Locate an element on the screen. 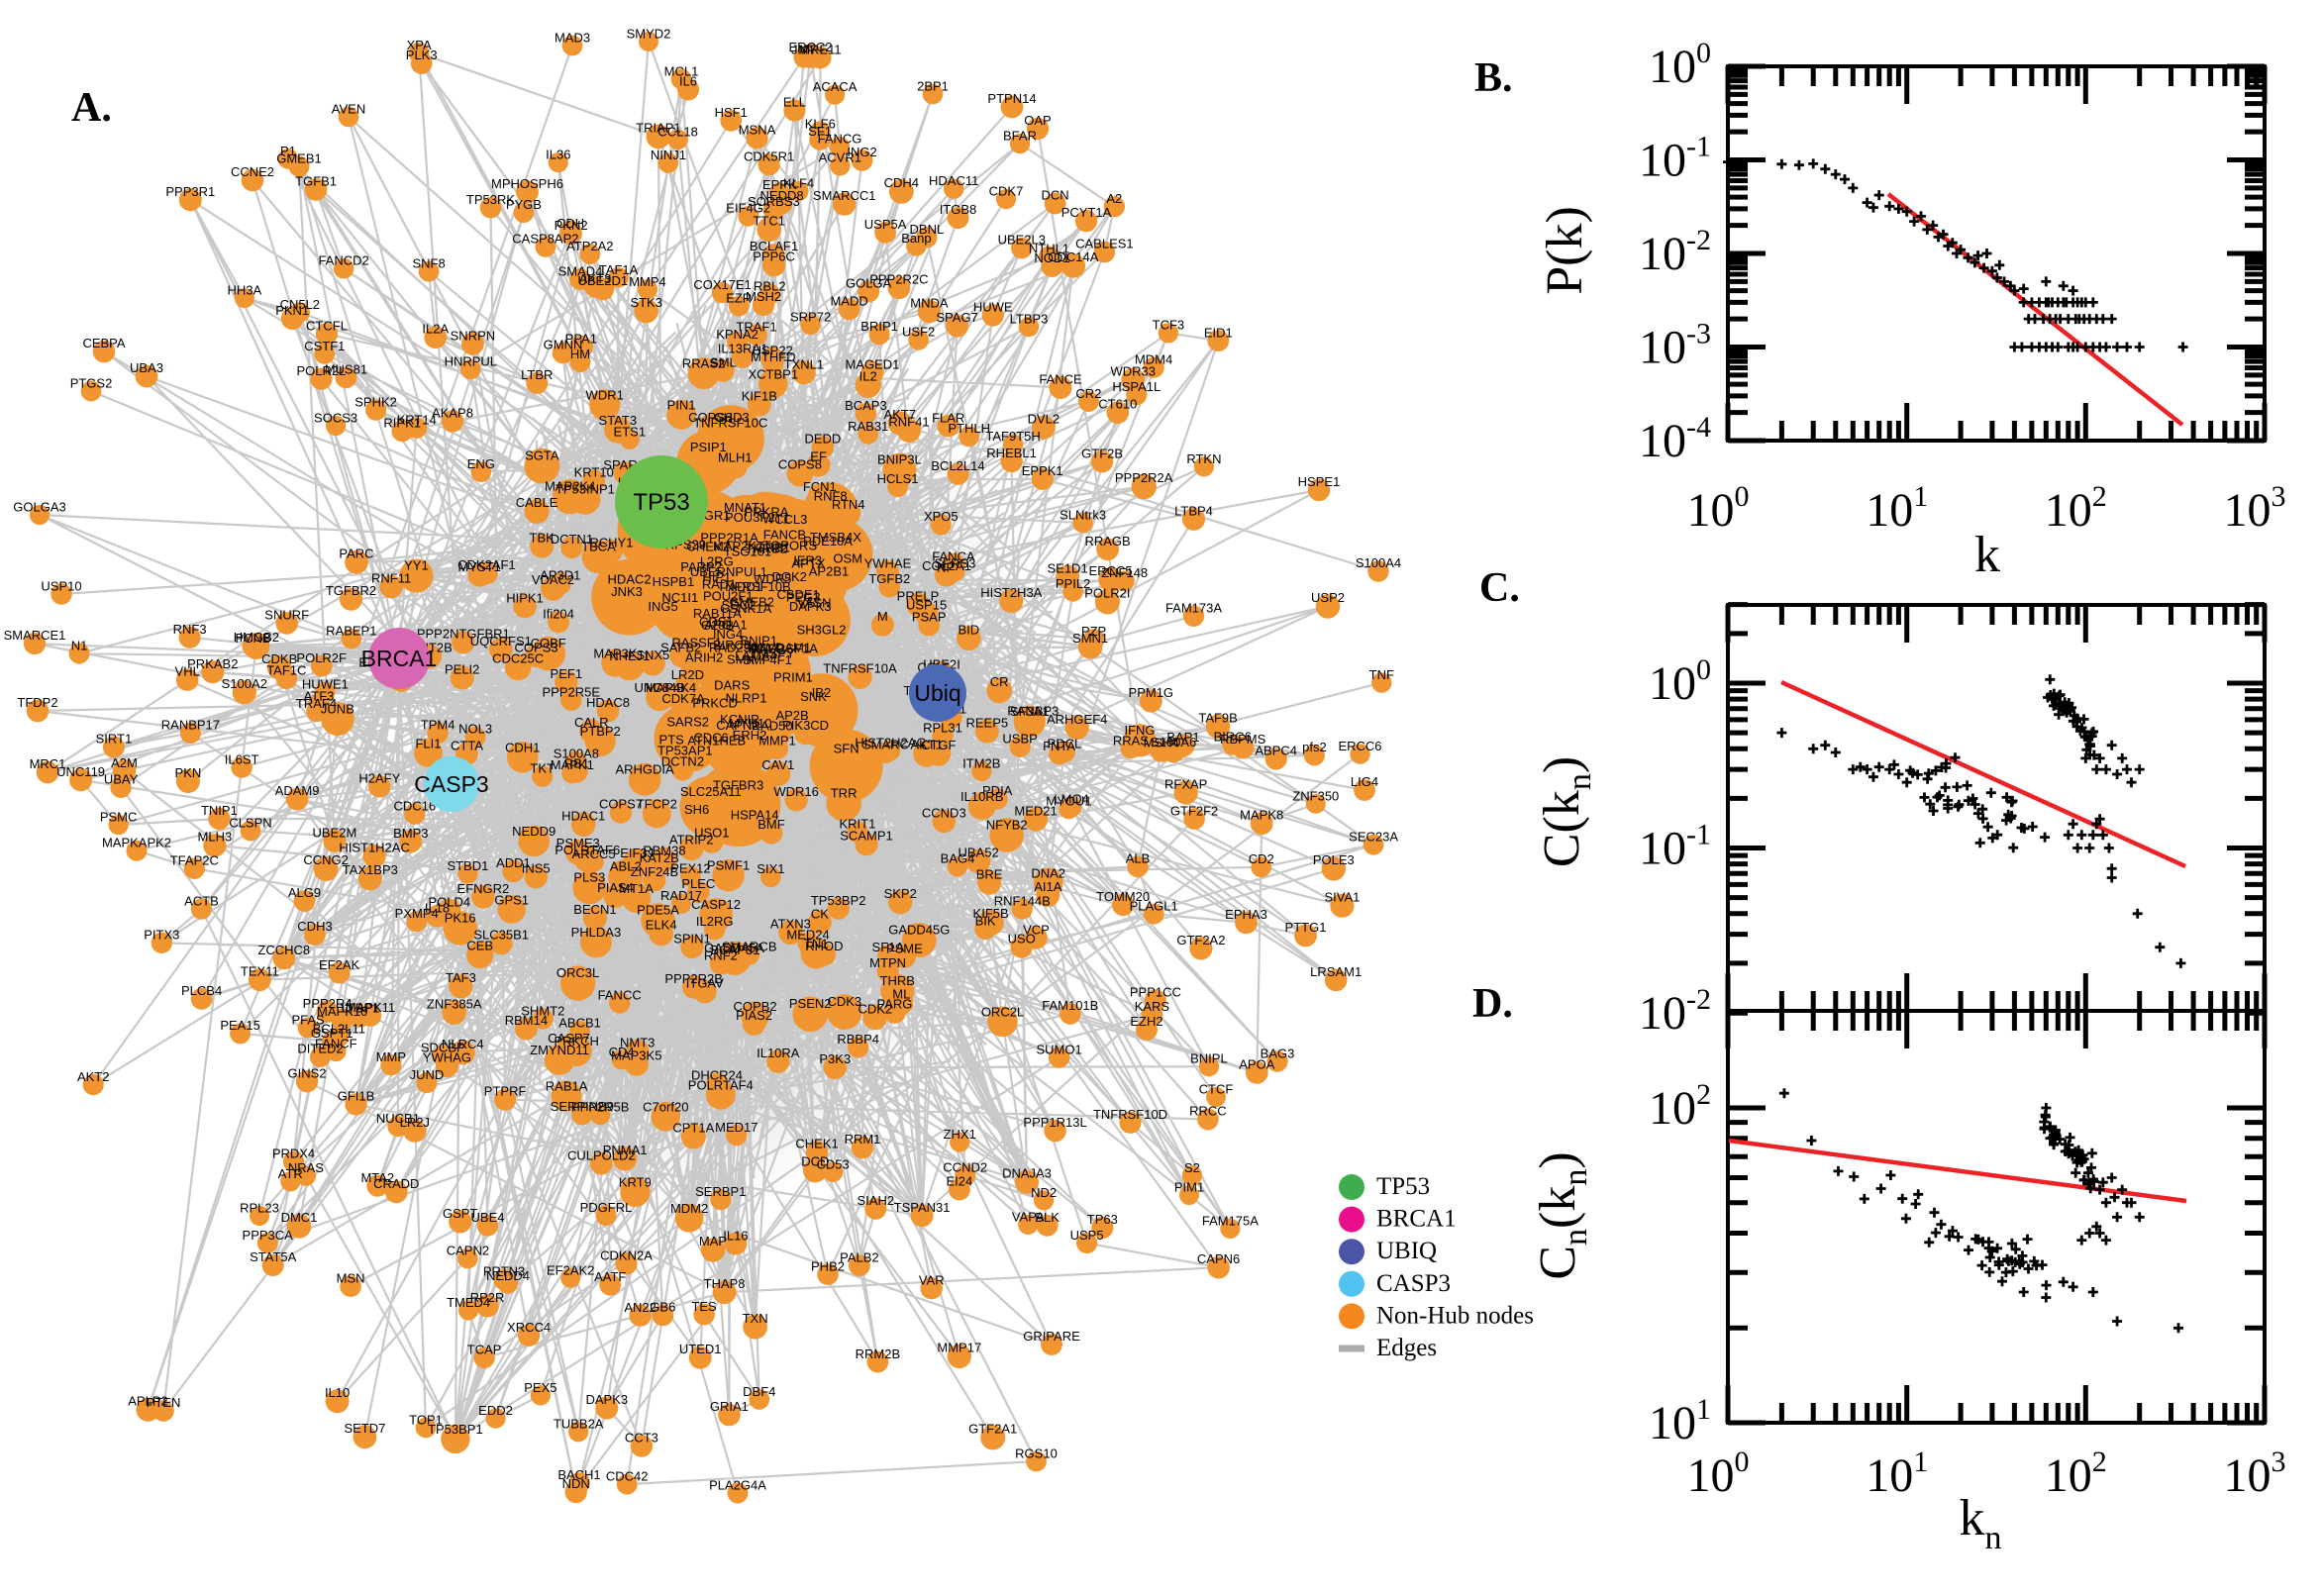 The image size is (2323, 1596). svg-text: JMY is located at coordinates (804, 49).